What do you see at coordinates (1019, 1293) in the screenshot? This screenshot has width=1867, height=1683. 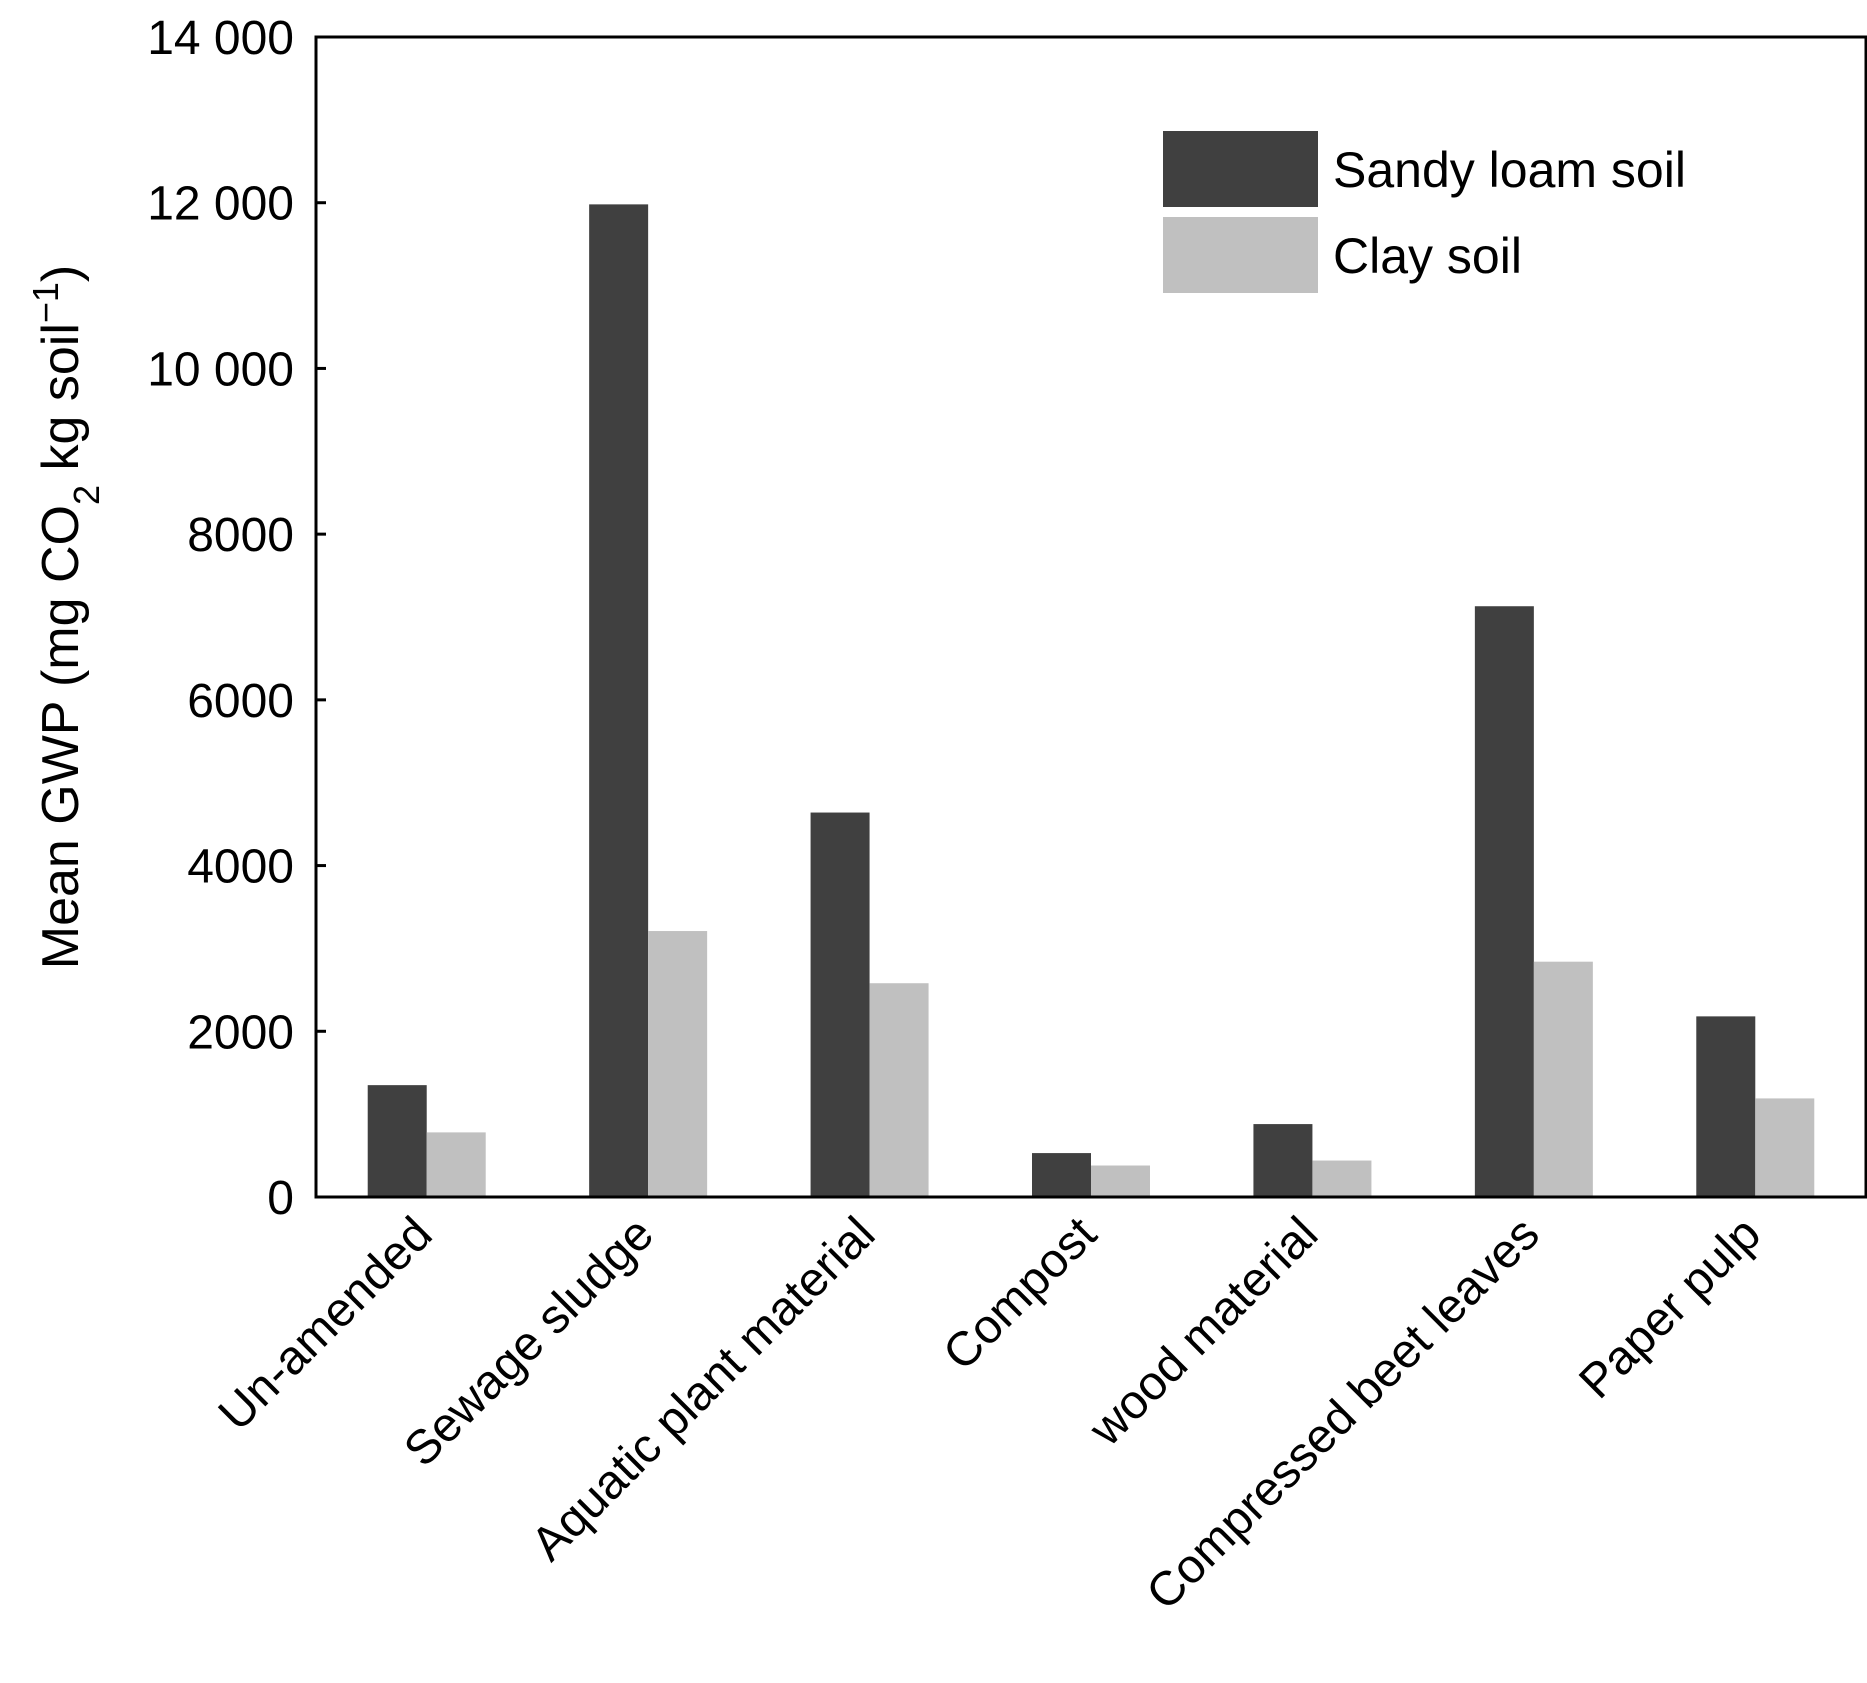 I see `x-category-label: Compost` at bounding box center [1019, 1293].